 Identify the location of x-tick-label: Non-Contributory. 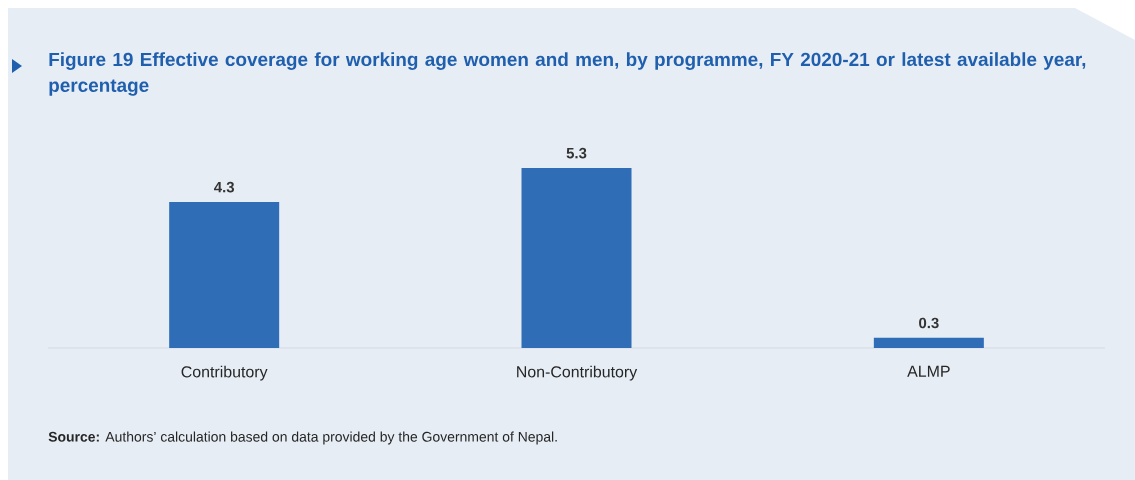
(577, 373).